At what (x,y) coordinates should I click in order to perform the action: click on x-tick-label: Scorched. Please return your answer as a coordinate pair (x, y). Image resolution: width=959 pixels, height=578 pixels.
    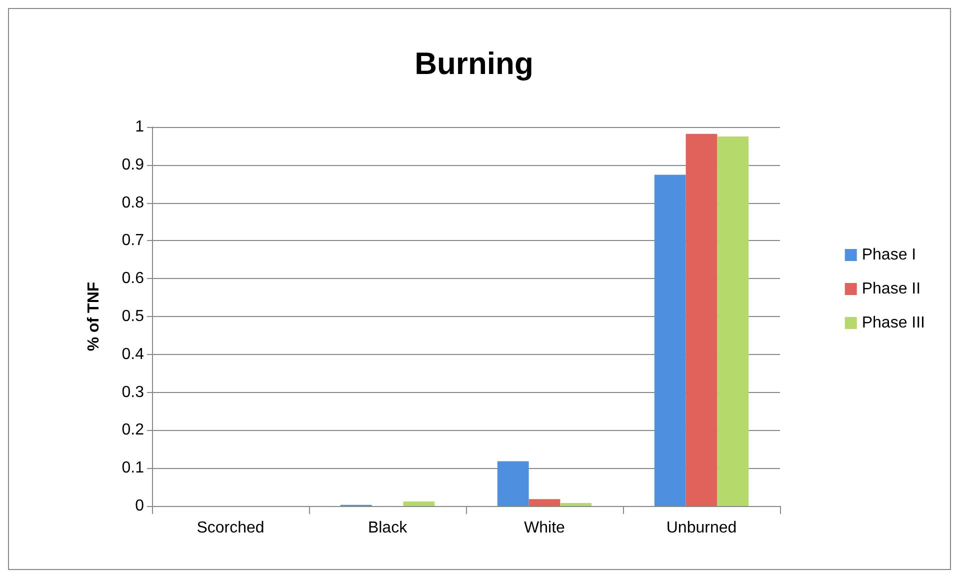
    Looking at the image, I should click on (230, 528).